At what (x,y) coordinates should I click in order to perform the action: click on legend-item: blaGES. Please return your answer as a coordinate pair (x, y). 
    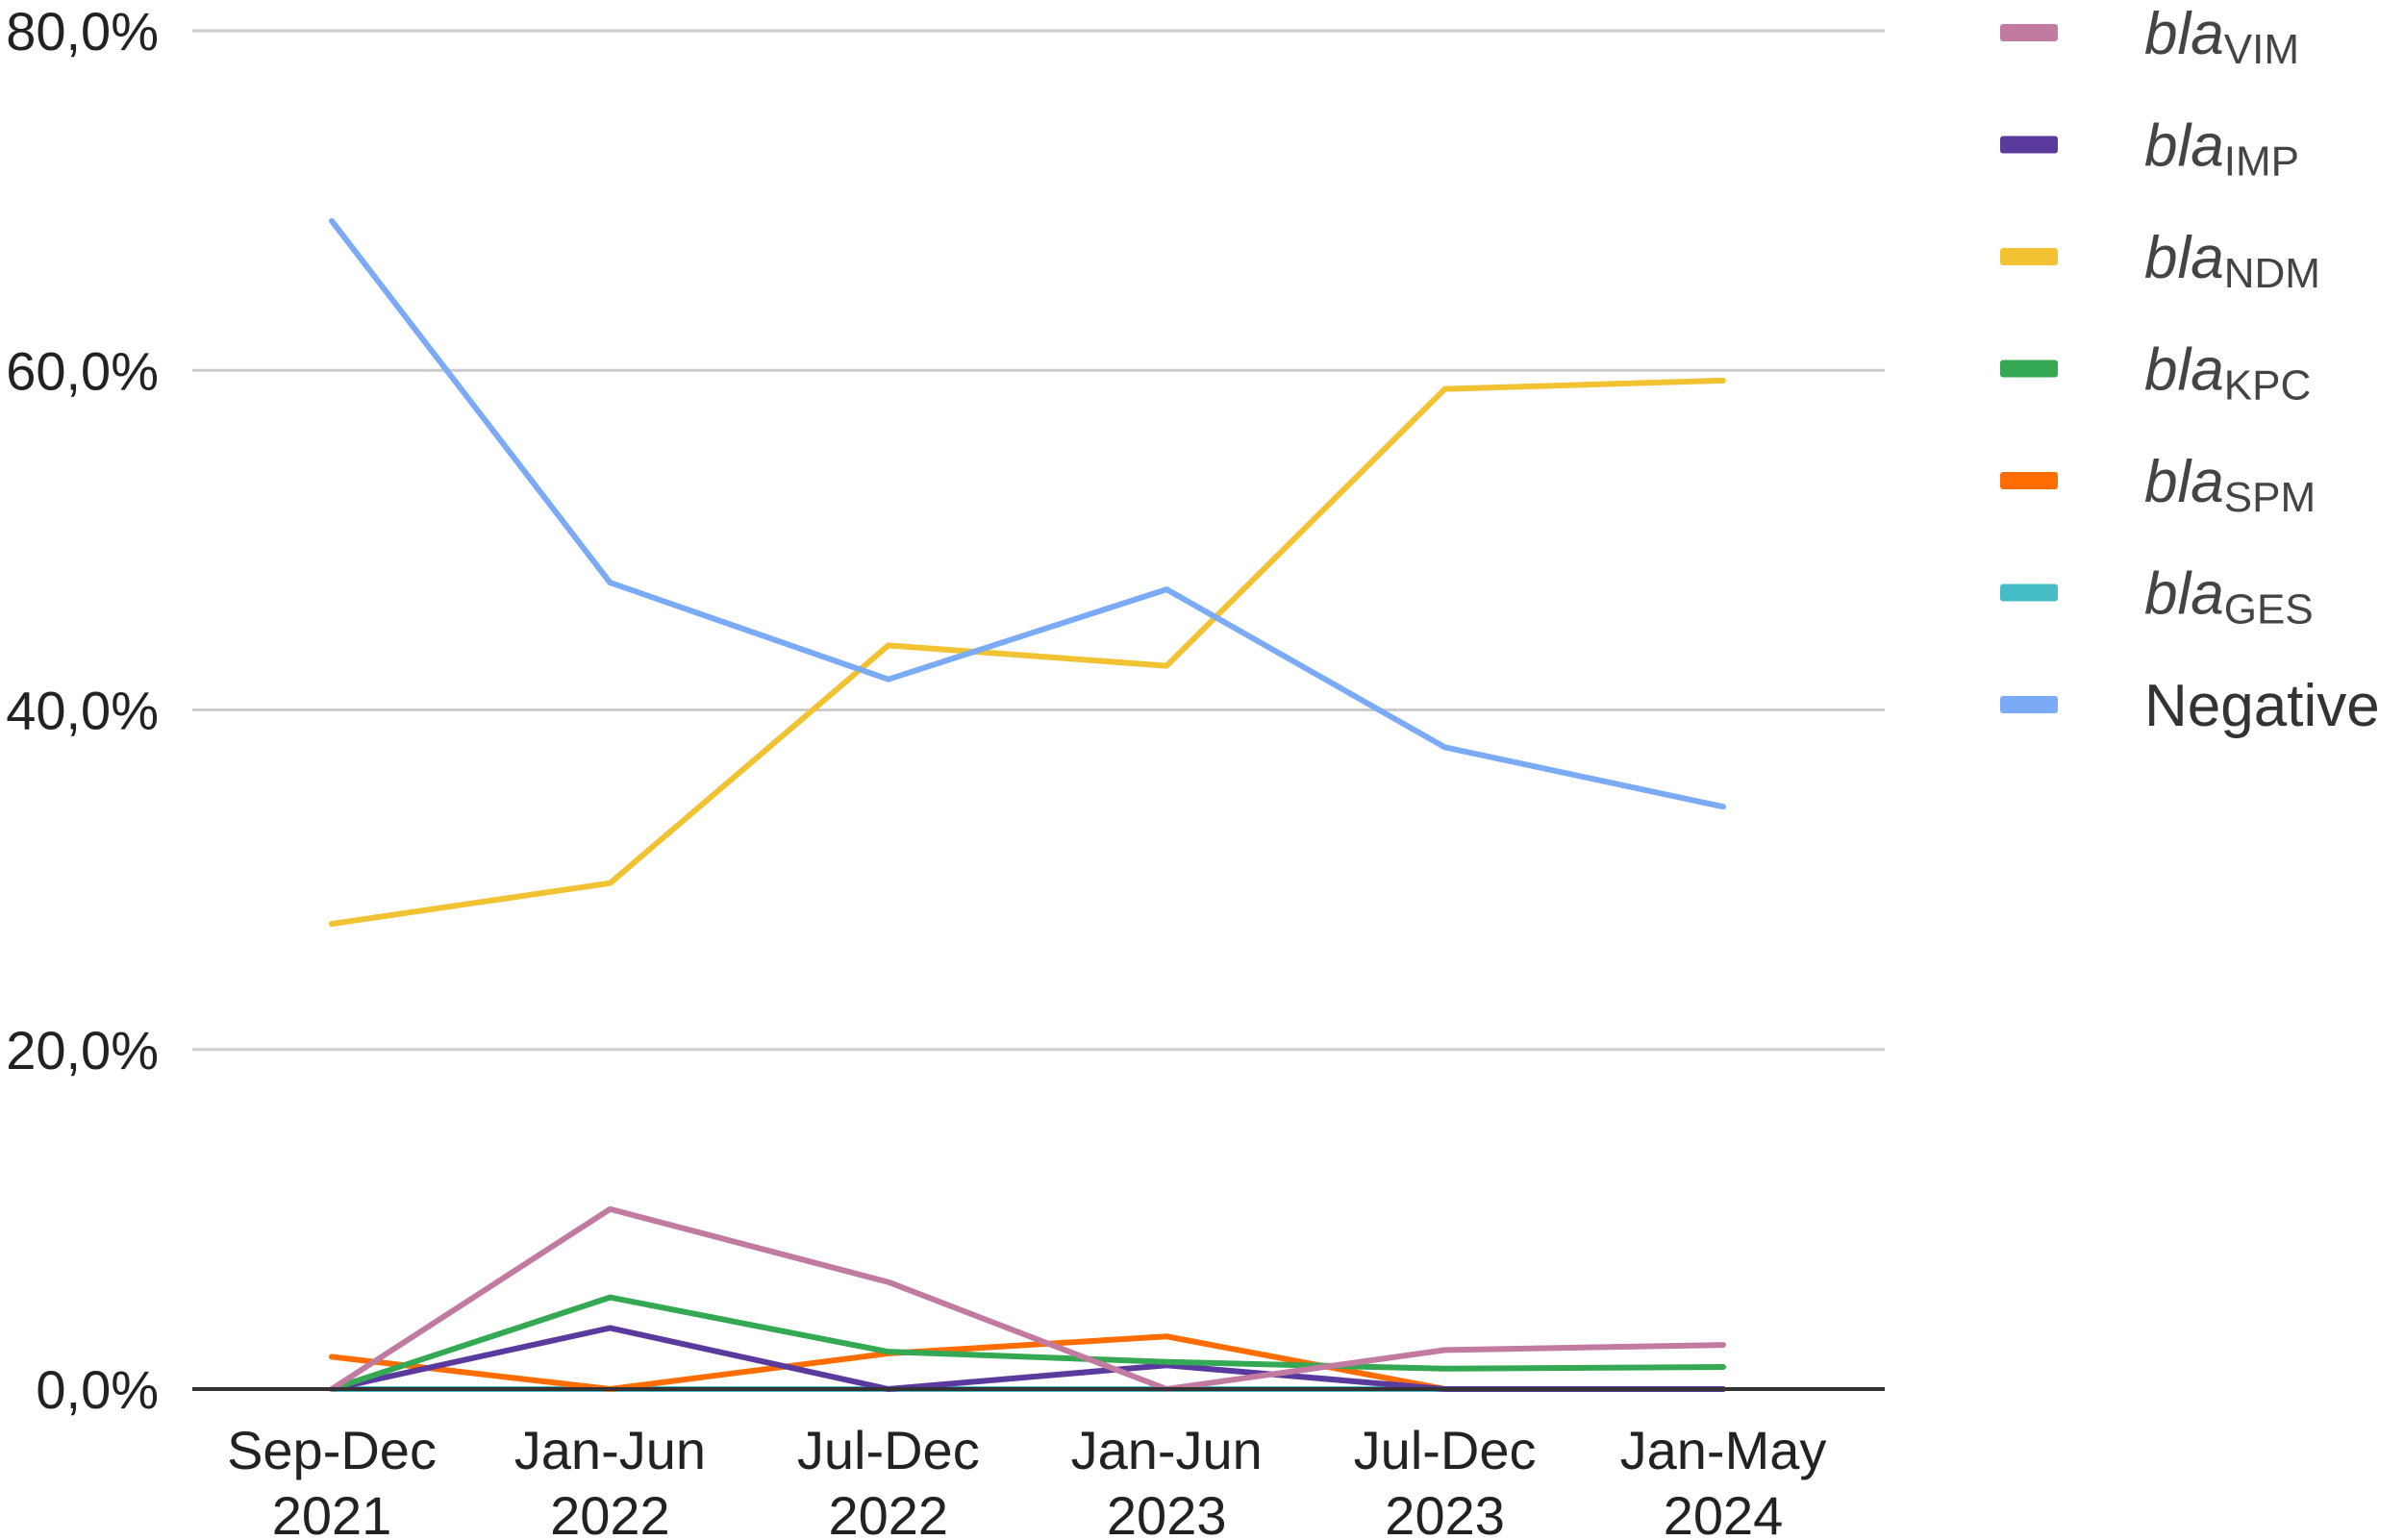
    Looking at the image, I should click on (2157, 597).